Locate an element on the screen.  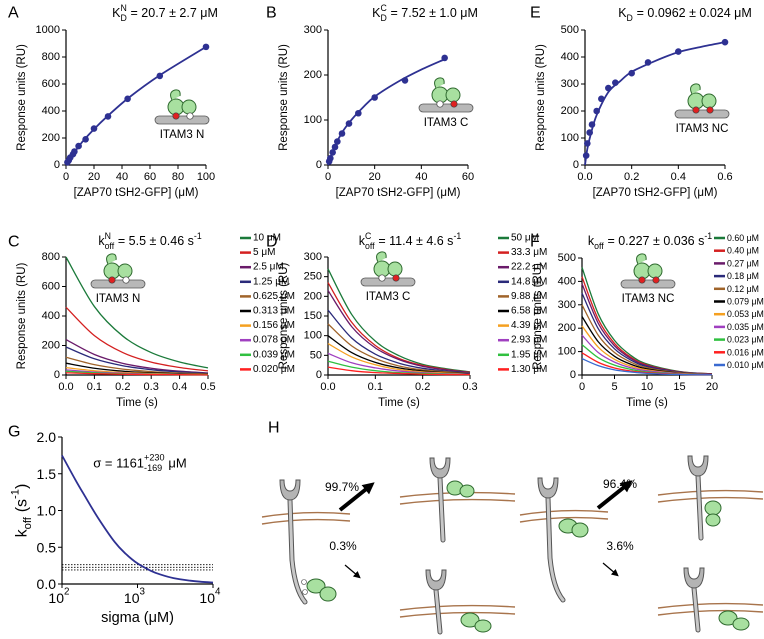
panel-letter: A is located at coordinates (13, 13).